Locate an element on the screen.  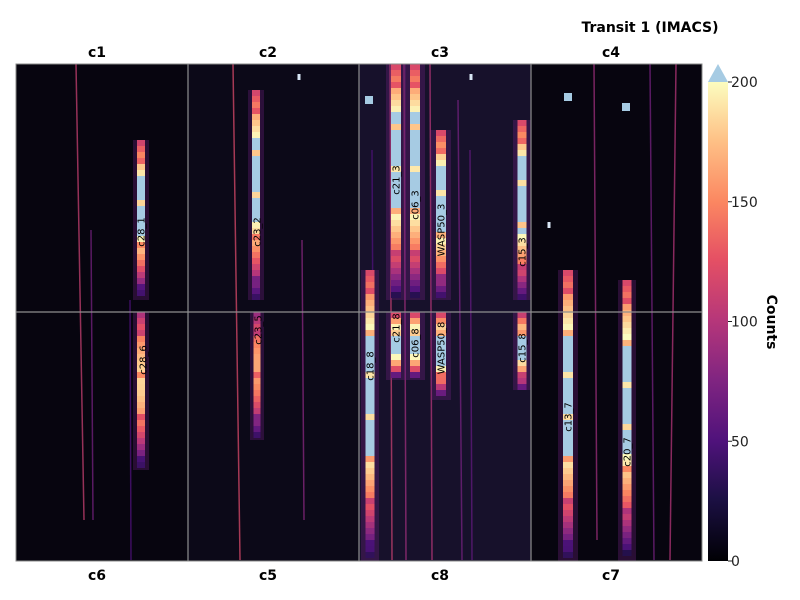
spectrum-label-c15_3: c15_3 is located at coordinates (523, 252).